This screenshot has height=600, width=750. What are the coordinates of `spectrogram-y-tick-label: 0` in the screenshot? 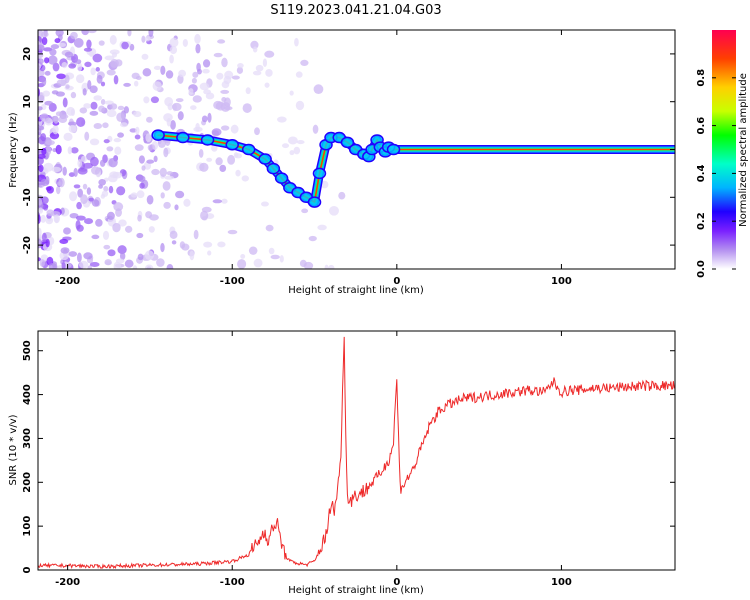 It's located at (27, 149).